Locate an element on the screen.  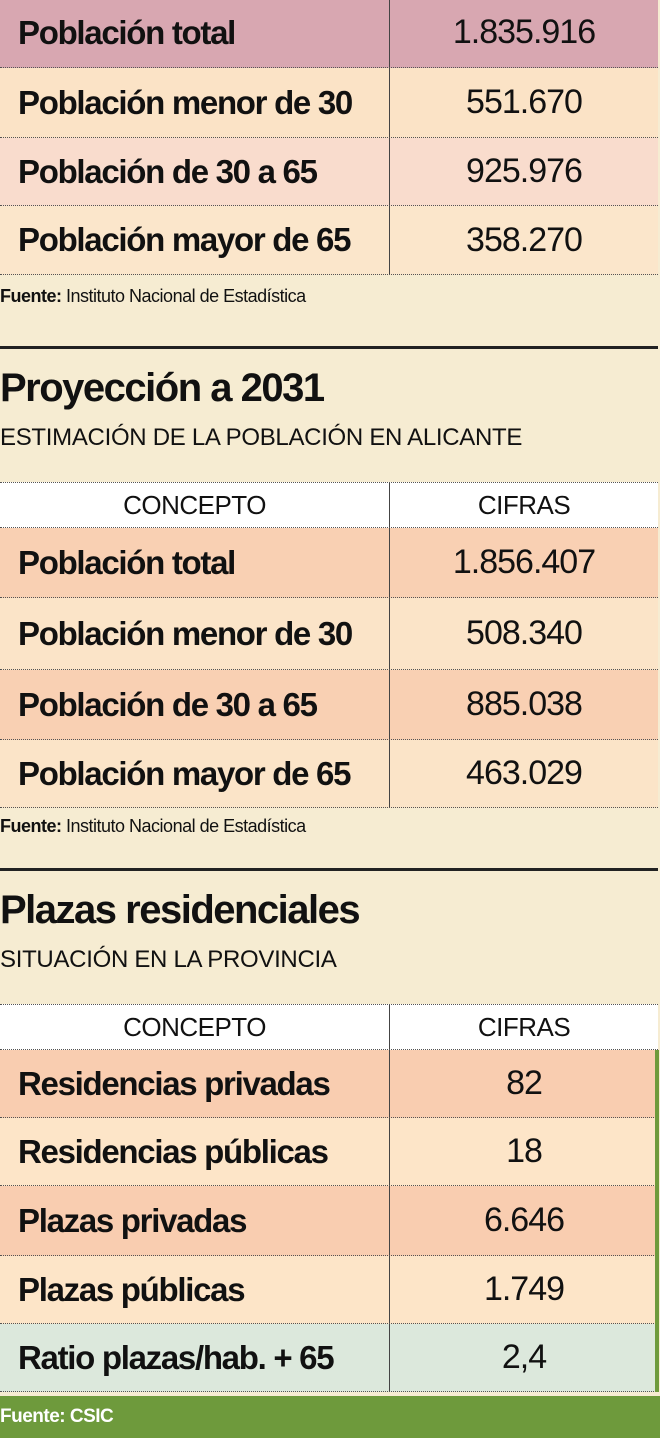
table-row: Ratio plazas/hab. + 65 2,4 is located at coordinates (329, 1358).